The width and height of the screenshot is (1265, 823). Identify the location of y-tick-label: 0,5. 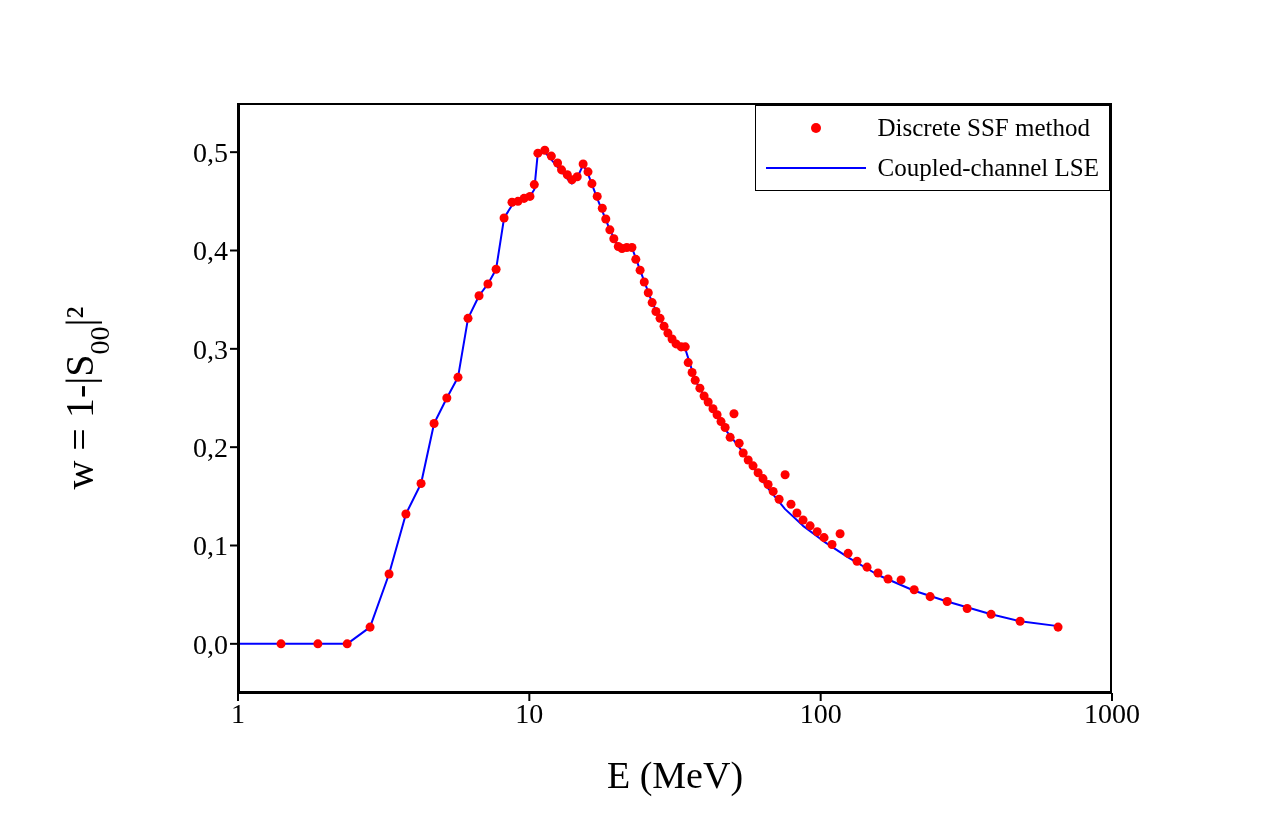
(210, 153).